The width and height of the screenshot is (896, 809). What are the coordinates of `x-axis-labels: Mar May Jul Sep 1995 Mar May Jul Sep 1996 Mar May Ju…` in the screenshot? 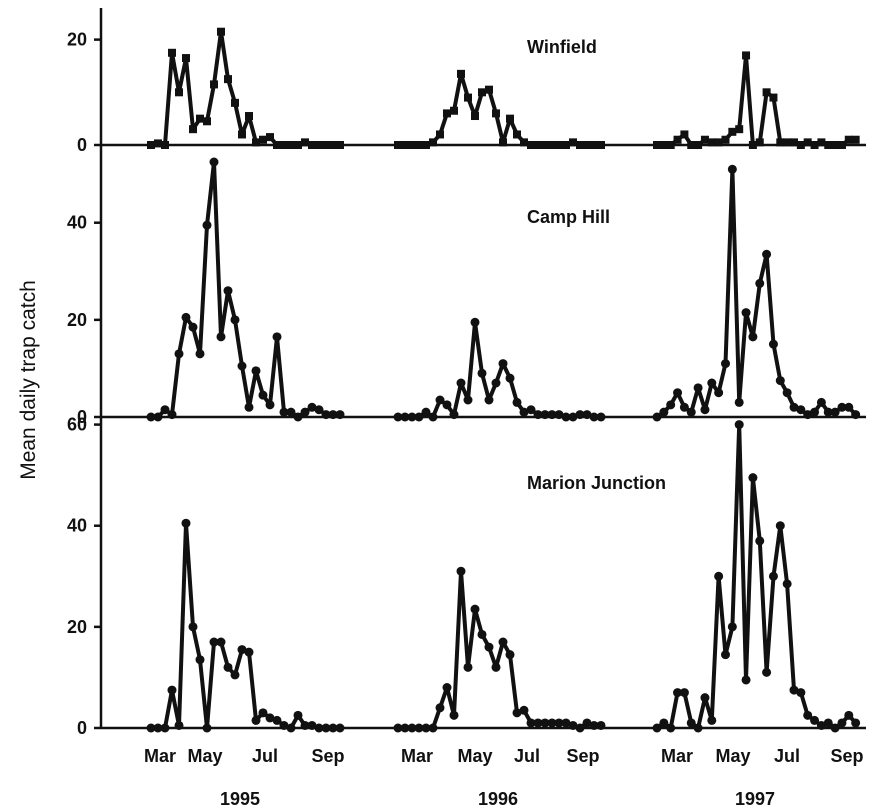 It's located at (504, 777).